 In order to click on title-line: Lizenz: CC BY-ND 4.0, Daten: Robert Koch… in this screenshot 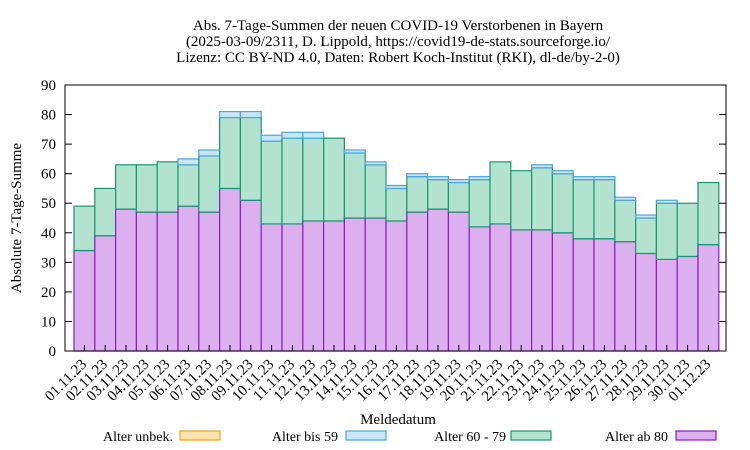, I will do `click(398, 58)`.